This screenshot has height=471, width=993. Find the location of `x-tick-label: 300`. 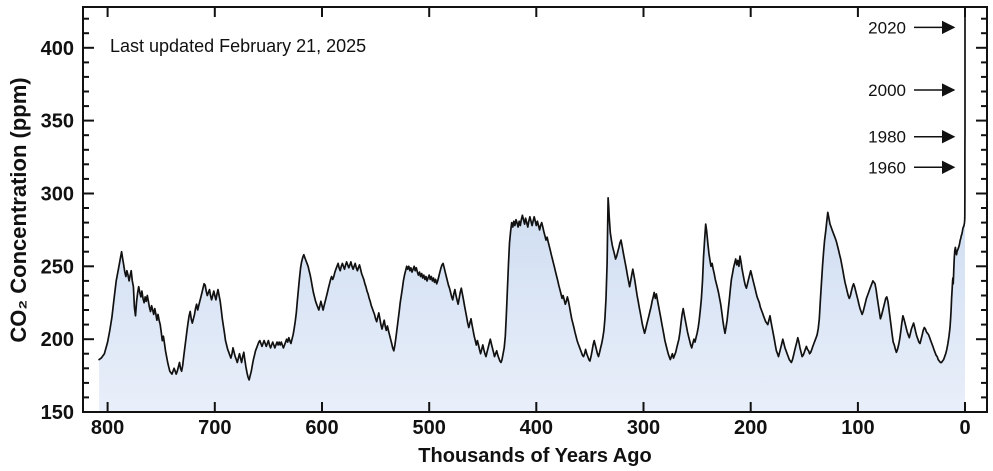

x-tick-label: 300 is located at coordinates (643, 428).